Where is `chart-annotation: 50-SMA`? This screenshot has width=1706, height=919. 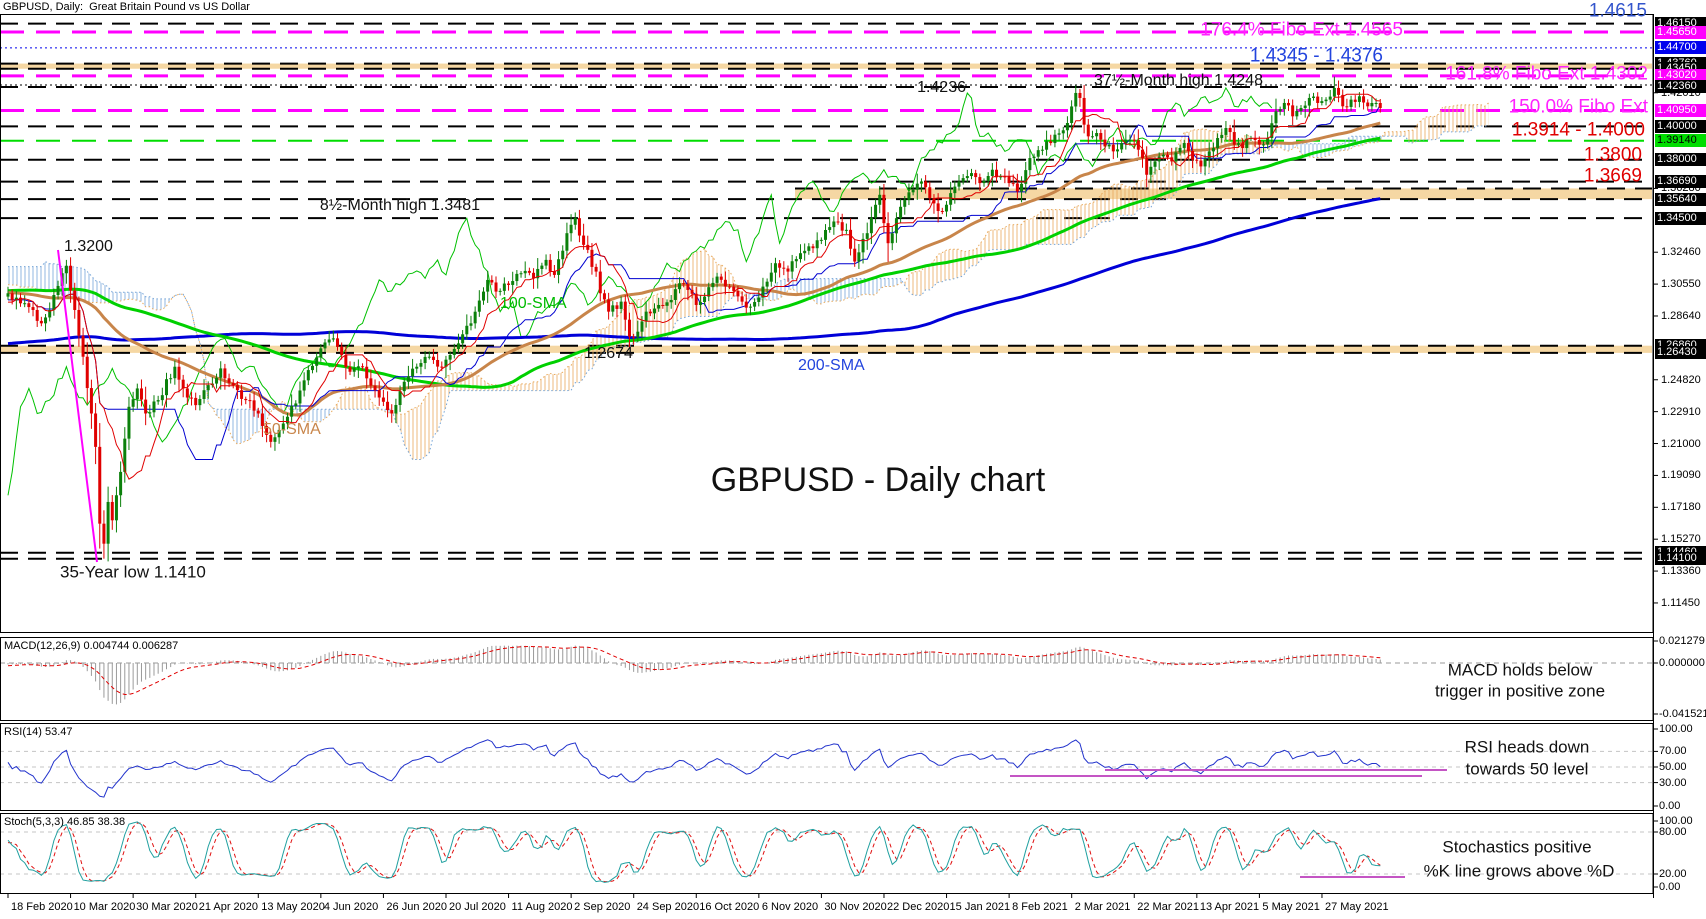
chart-annotation: 50-SMA is located at coordinates (292, 429).